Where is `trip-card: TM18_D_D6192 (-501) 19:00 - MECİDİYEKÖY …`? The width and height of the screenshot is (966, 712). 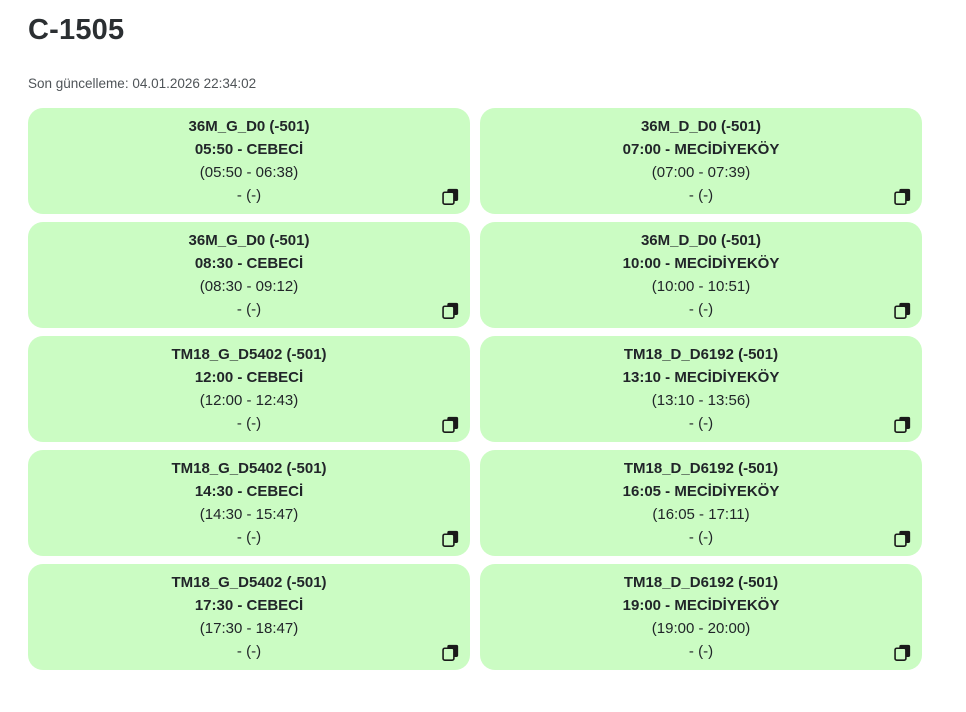 trip-card: TM18_D_D6192 (-501) 19:00 - MECİDİYEKÖY … is located at coordinates (701, 617).